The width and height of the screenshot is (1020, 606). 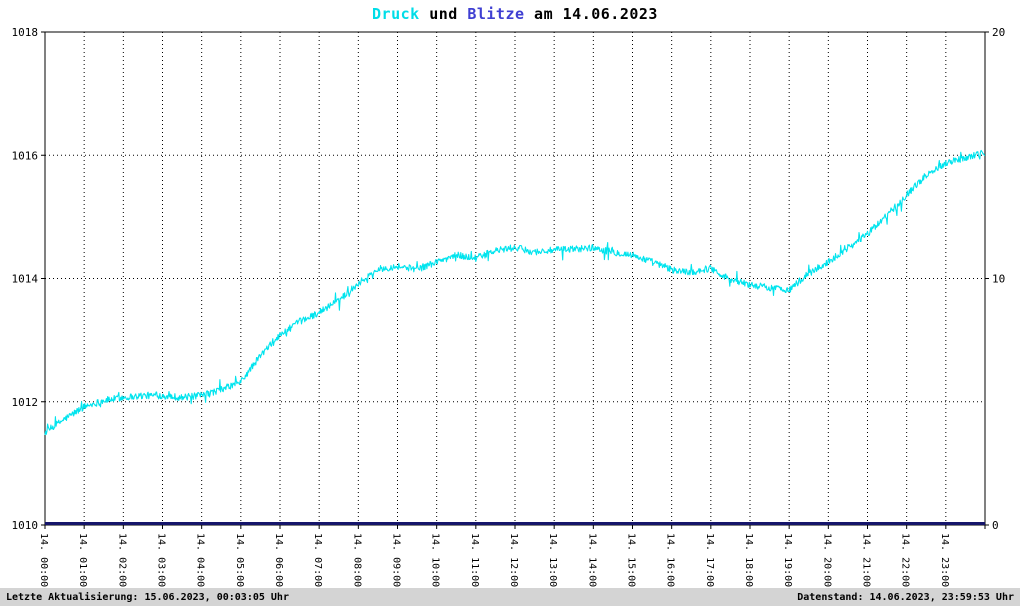 I want to click on title-druck: Druck, so click(x=396, y=14).